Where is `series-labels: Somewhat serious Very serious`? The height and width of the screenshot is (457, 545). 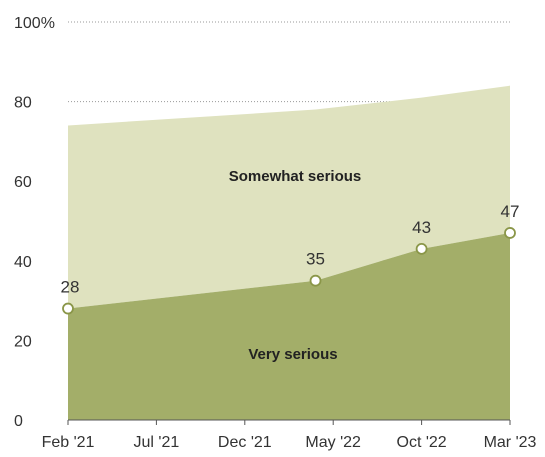 series-labels: Somewhat serious Very serious is located at coordinates (295, 265).